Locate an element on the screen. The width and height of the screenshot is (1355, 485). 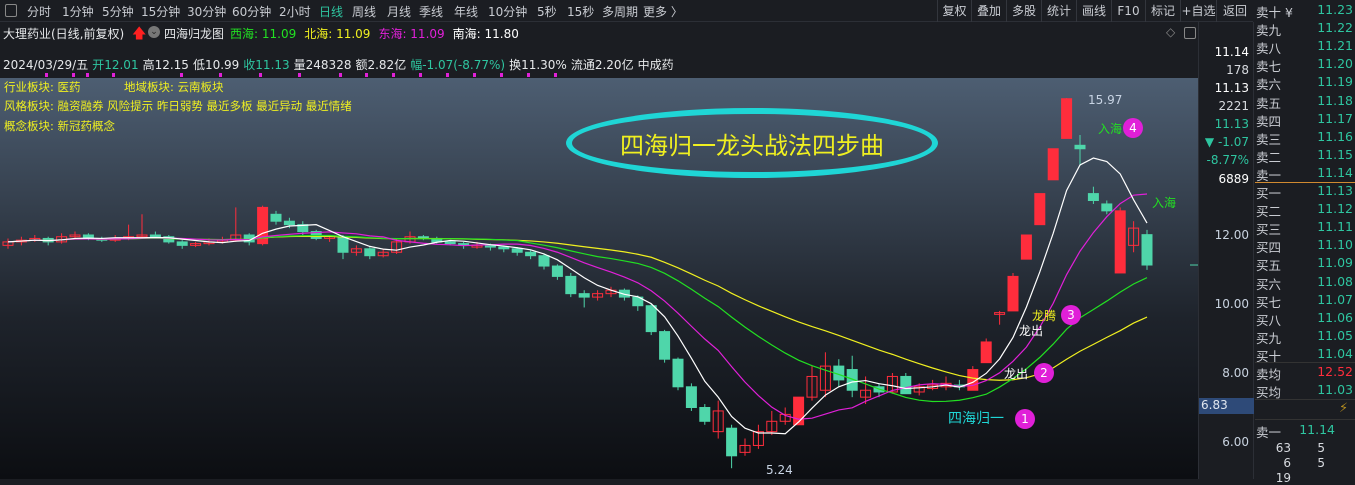
toolbar-button: 标记 is located at coordinates (1162, 11).